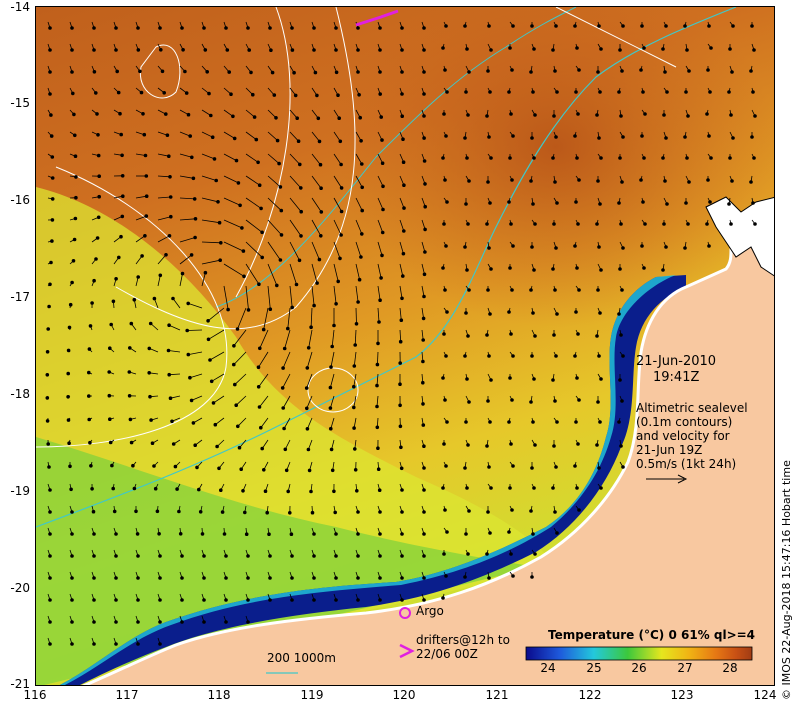  I want to click on temperature-colorbar, so click(639, 653).